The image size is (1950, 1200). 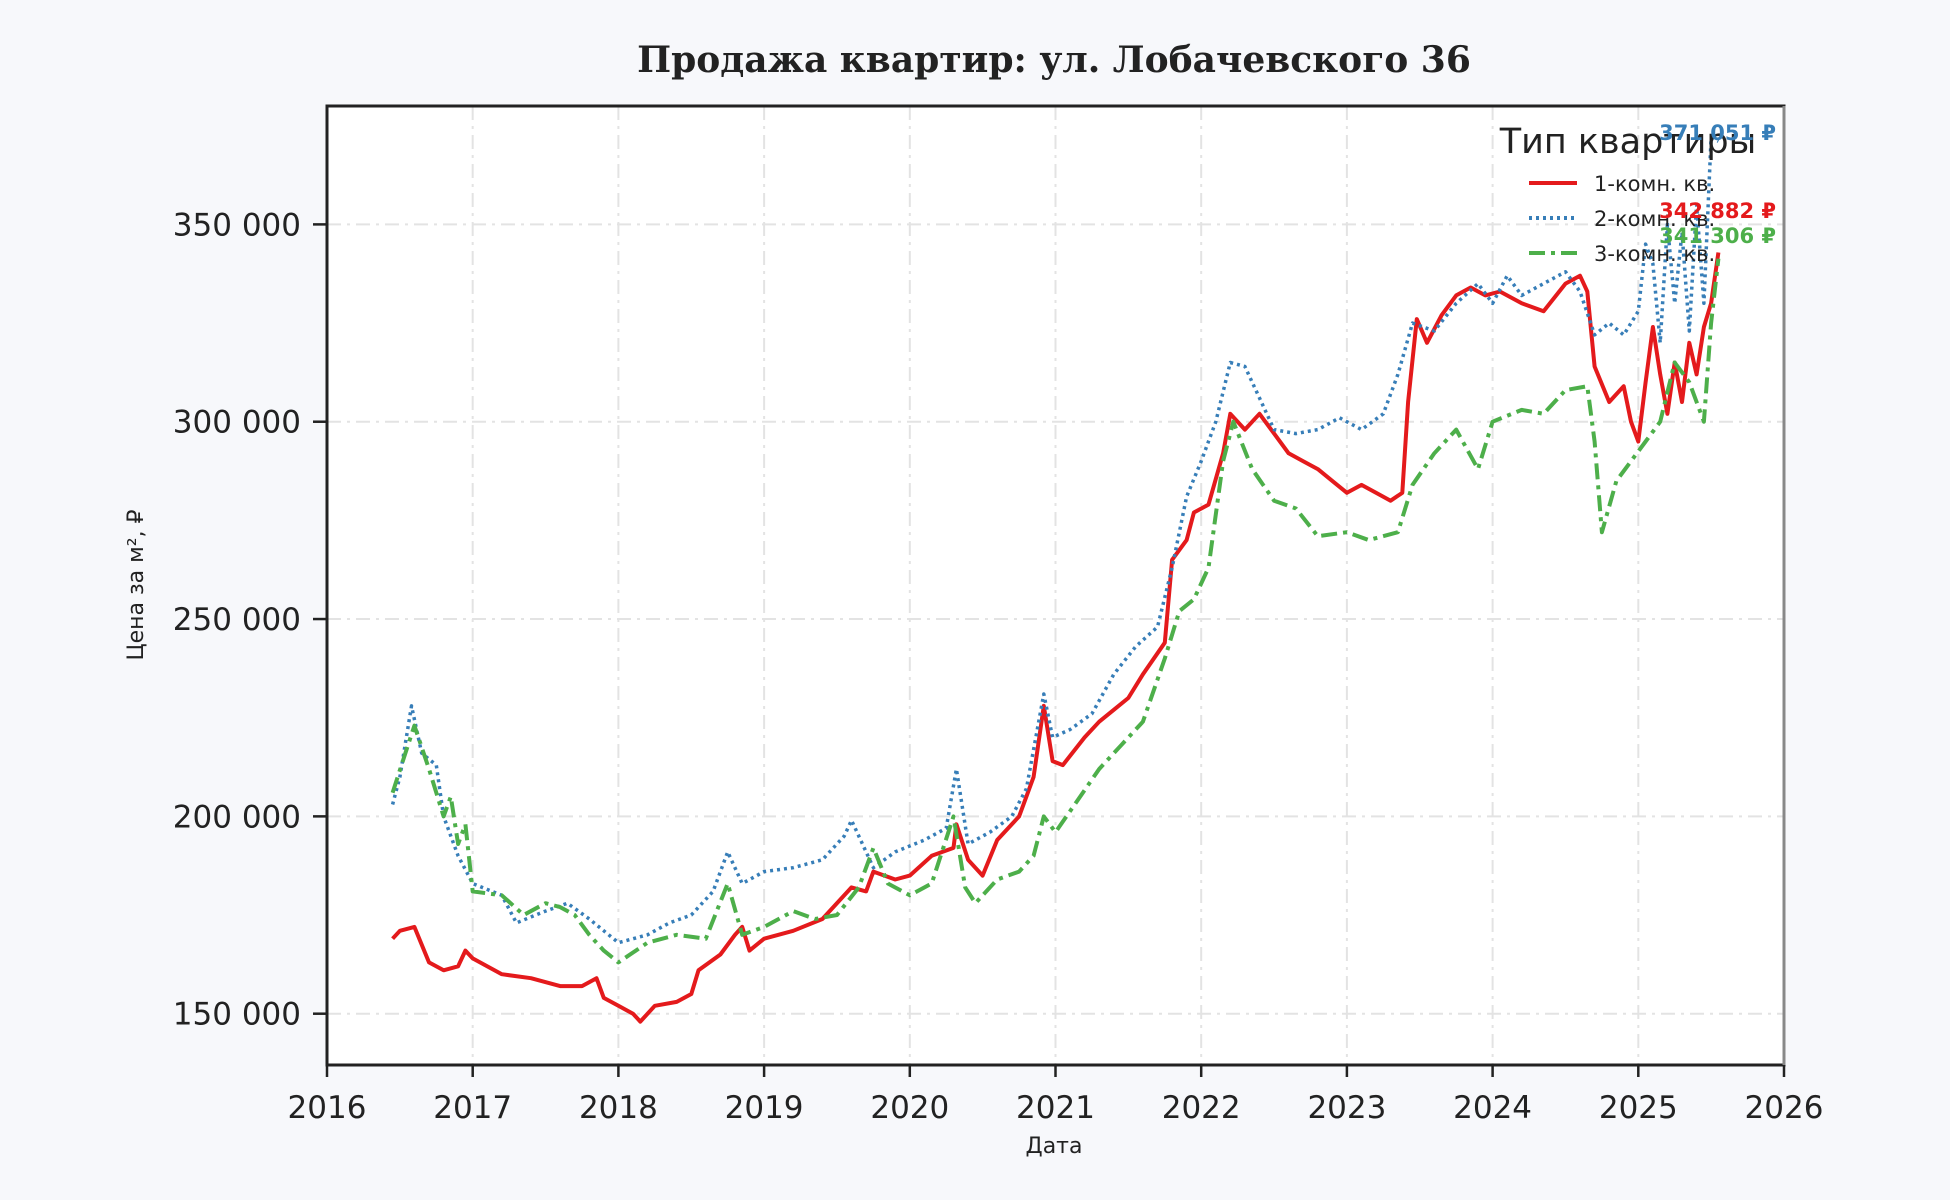 I want to click on legend-label-1: 1-комн. кв., so click(x=1654, y=184).